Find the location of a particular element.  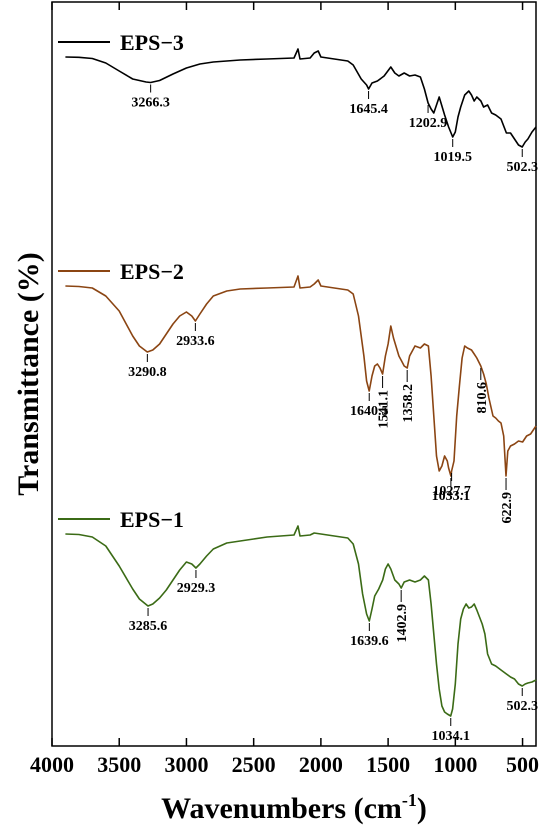

peak-label: 1027.7 is located at coordinates (451, 491).